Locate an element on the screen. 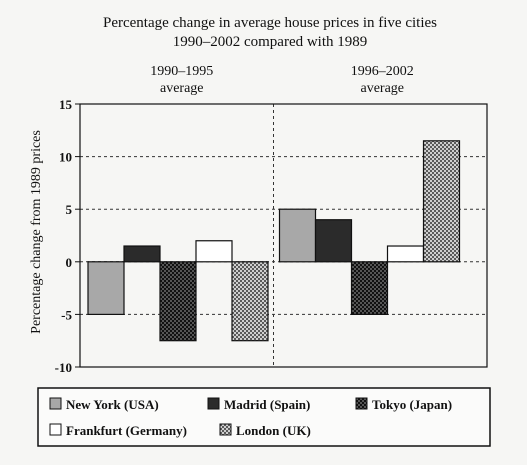 This screenshot has height=465, width=527. legend-label: Madrid (Spain) is located at coordinates (267, 404).